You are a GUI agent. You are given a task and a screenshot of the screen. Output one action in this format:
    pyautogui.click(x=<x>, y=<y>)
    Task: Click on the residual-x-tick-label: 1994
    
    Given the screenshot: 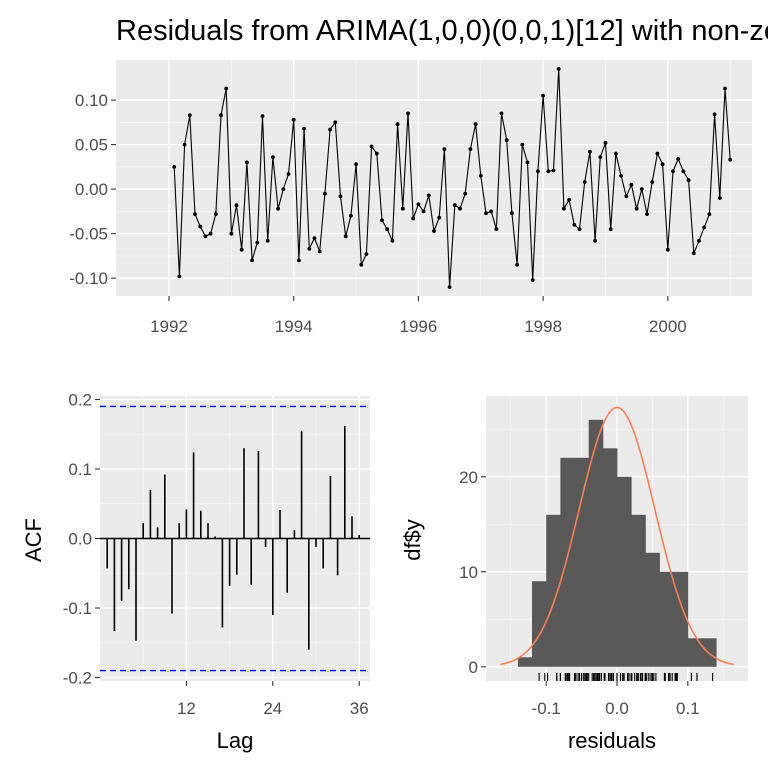 What is the action you would take?
    pyautogui.click(x=294, y=326)
    